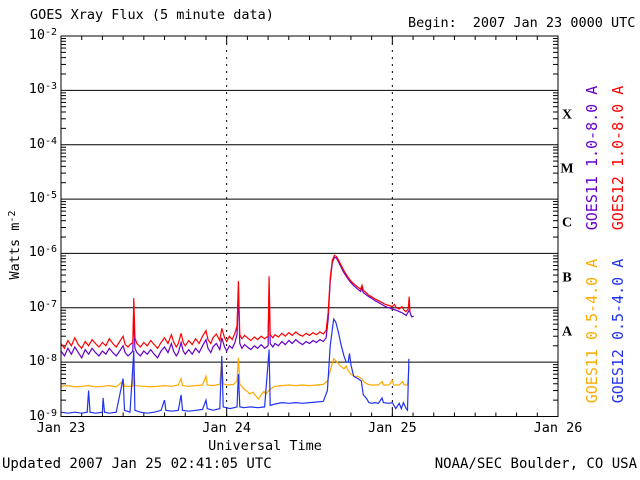  What do you see at coordinates (235, 302) in the screenshot?
I see `series-goes12-1-0-8-0-a` at bounding box center [235, 302].